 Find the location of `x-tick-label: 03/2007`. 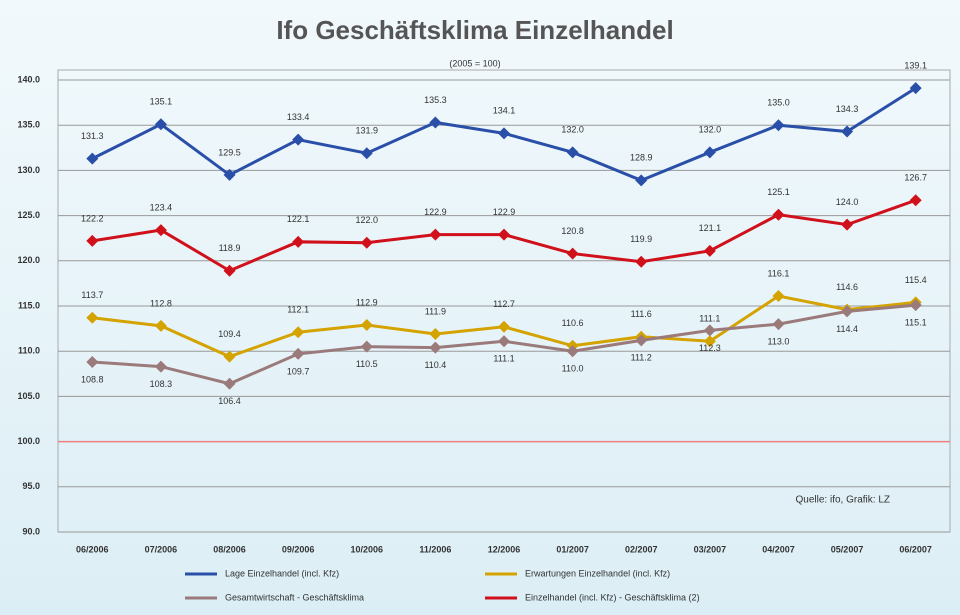

x-tick-label: 03/2007 is located at coordinates (710, 549).